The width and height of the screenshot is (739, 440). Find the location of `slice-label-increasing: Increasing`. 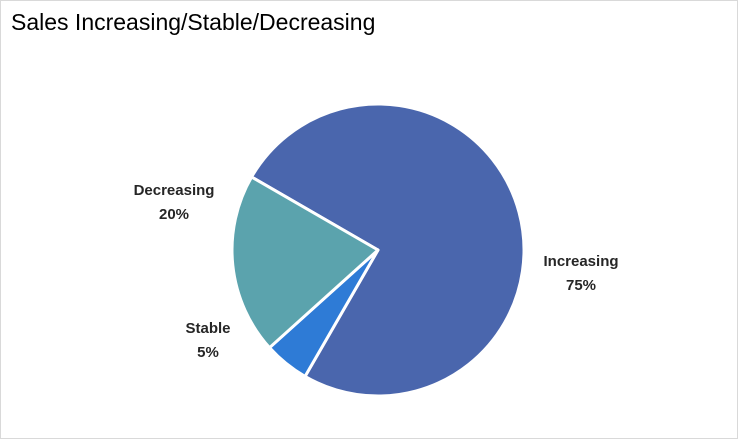

slice-label-increasing: Increasing is located at coordinates (580, 261).